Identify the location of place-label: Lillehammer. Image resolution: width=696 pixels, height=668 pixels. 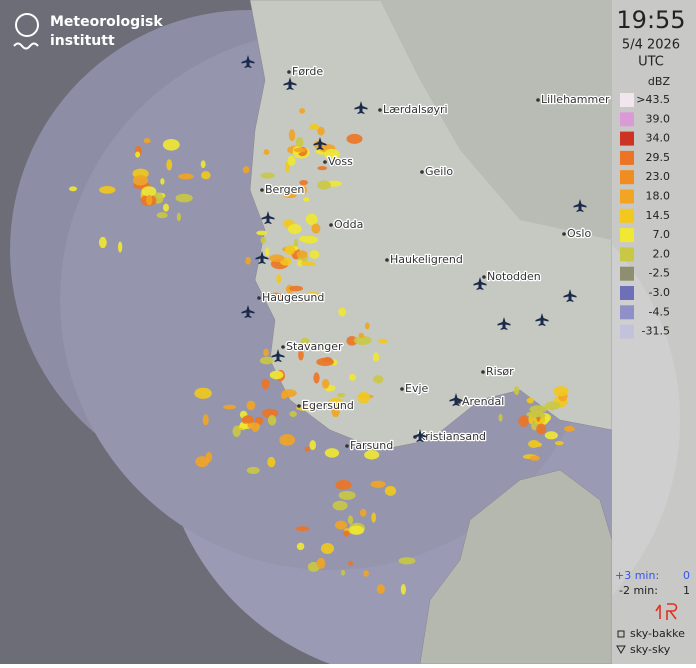
(575, 99).